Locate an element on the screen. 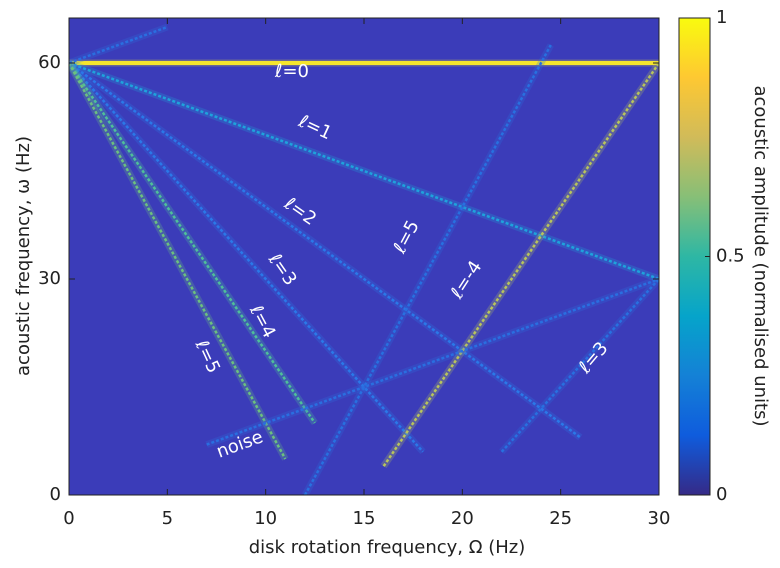 This screenshot has width=780, height=568. y-tick-label: 30 is located at coordinates (49, 278).